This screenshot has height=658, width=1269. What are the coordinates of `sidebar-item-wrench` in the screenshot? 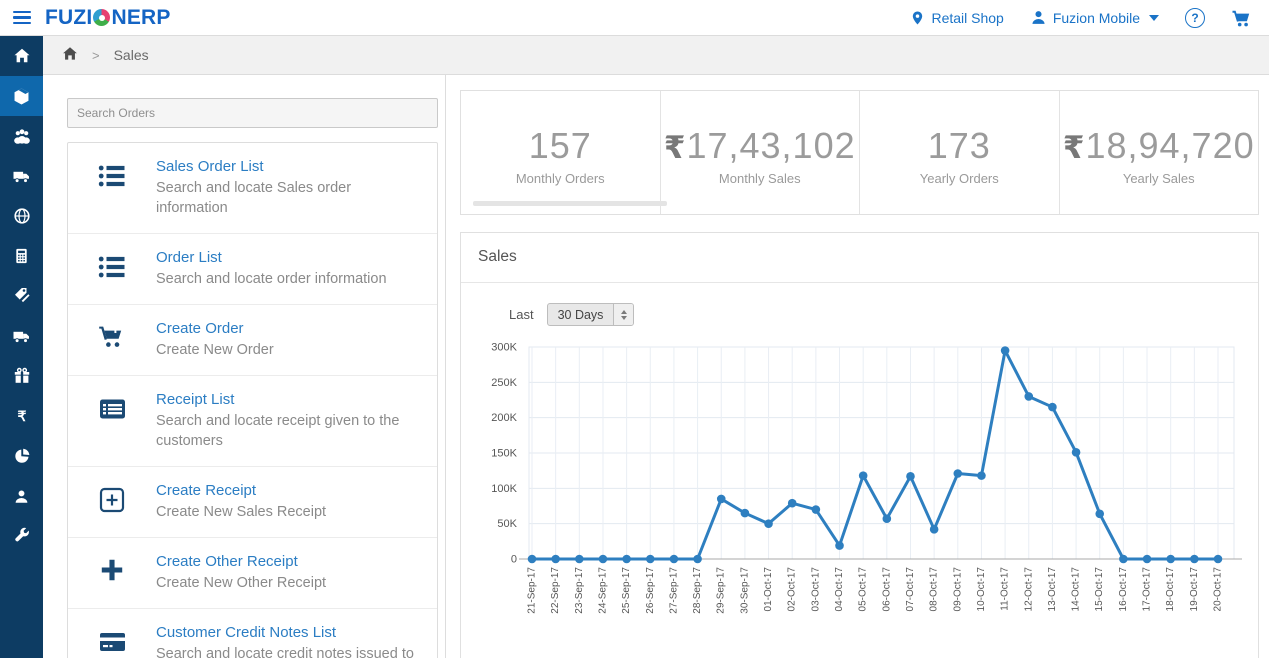 It's located at (21, 536).